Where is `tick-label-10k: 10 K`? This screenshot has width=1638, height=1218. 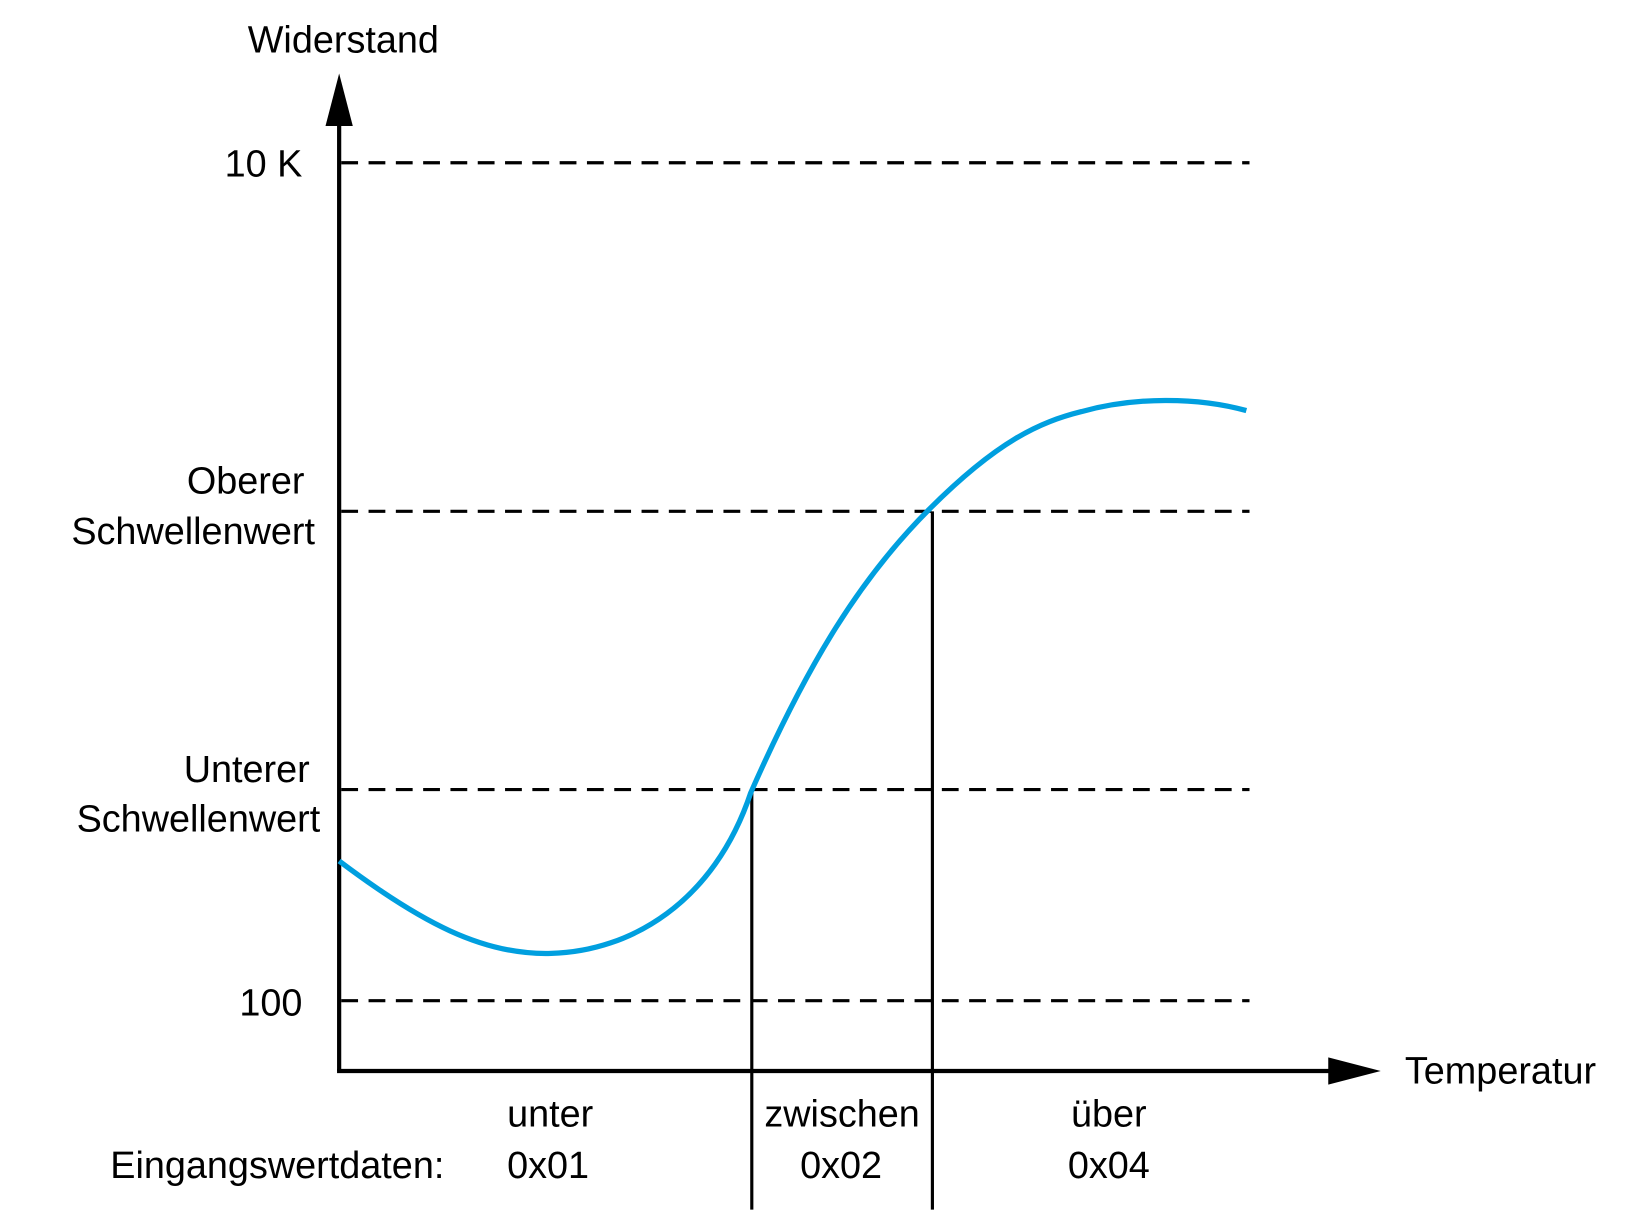 tick-label-10k: 10 K is located at coordinates (264, 164).